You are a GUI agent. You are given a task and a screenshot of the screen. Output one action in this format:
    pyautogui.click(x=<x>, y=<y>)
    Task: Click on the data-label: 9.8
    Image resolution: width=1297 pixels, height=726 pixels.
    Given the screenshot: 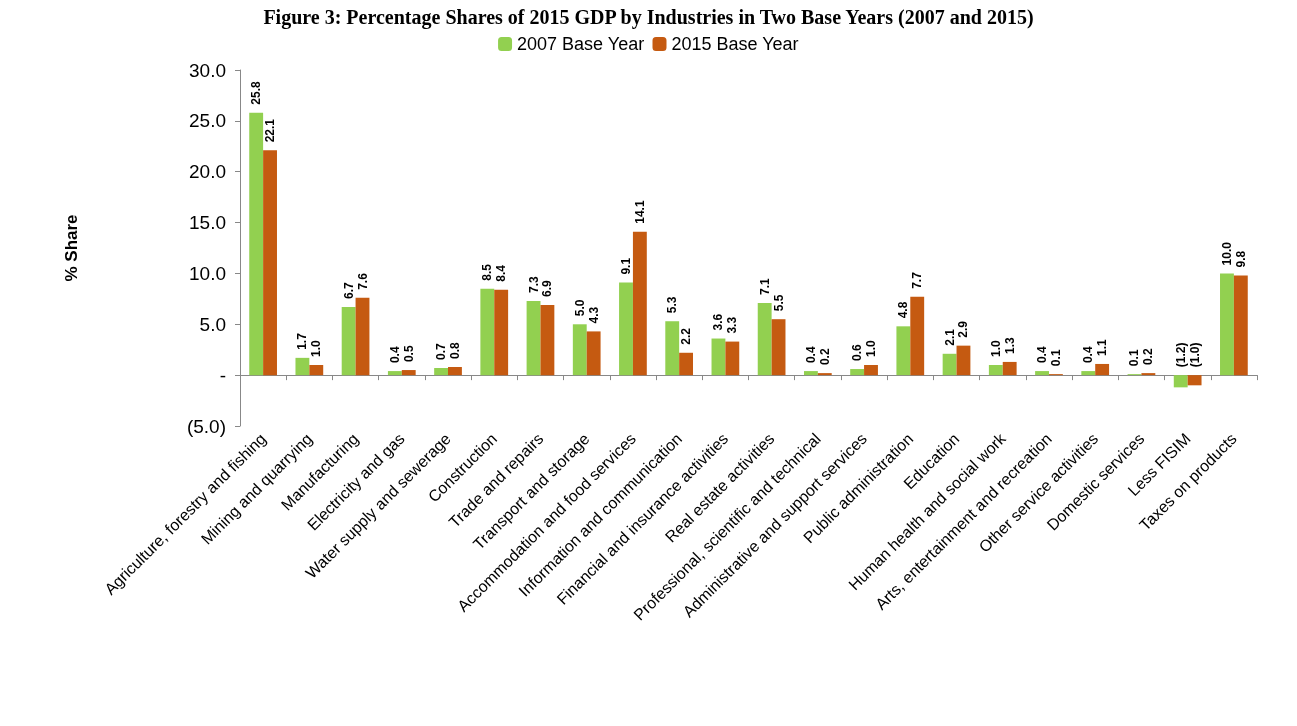 What is the action you would take?
    pyautogui.click(x=1240, y=259)
    